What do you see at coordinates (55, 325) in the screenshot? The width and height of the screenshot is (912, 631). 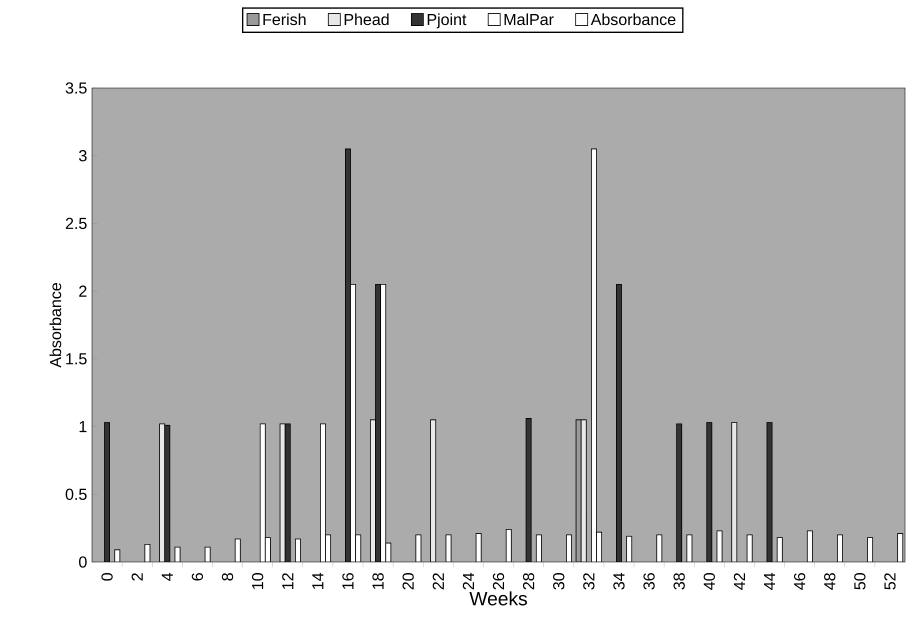 I see `y-axis-title: Absorbance` at bounding box center [55, 325].